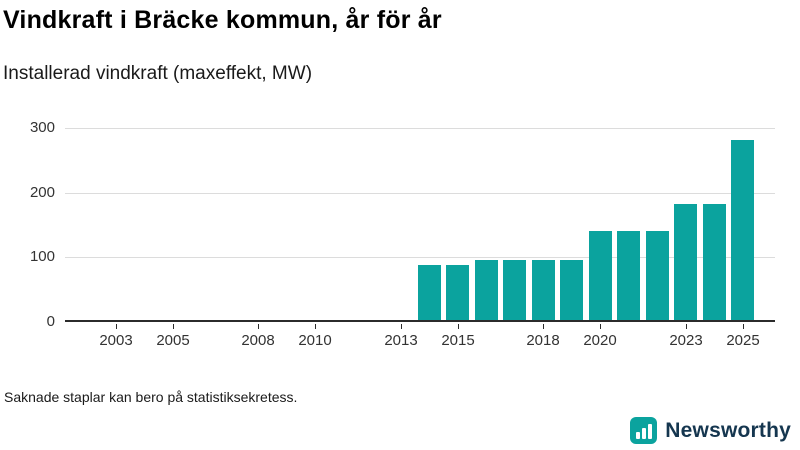 This screenshot has width=800, height=450. I want to click on bar-2025, so click(742, 230).